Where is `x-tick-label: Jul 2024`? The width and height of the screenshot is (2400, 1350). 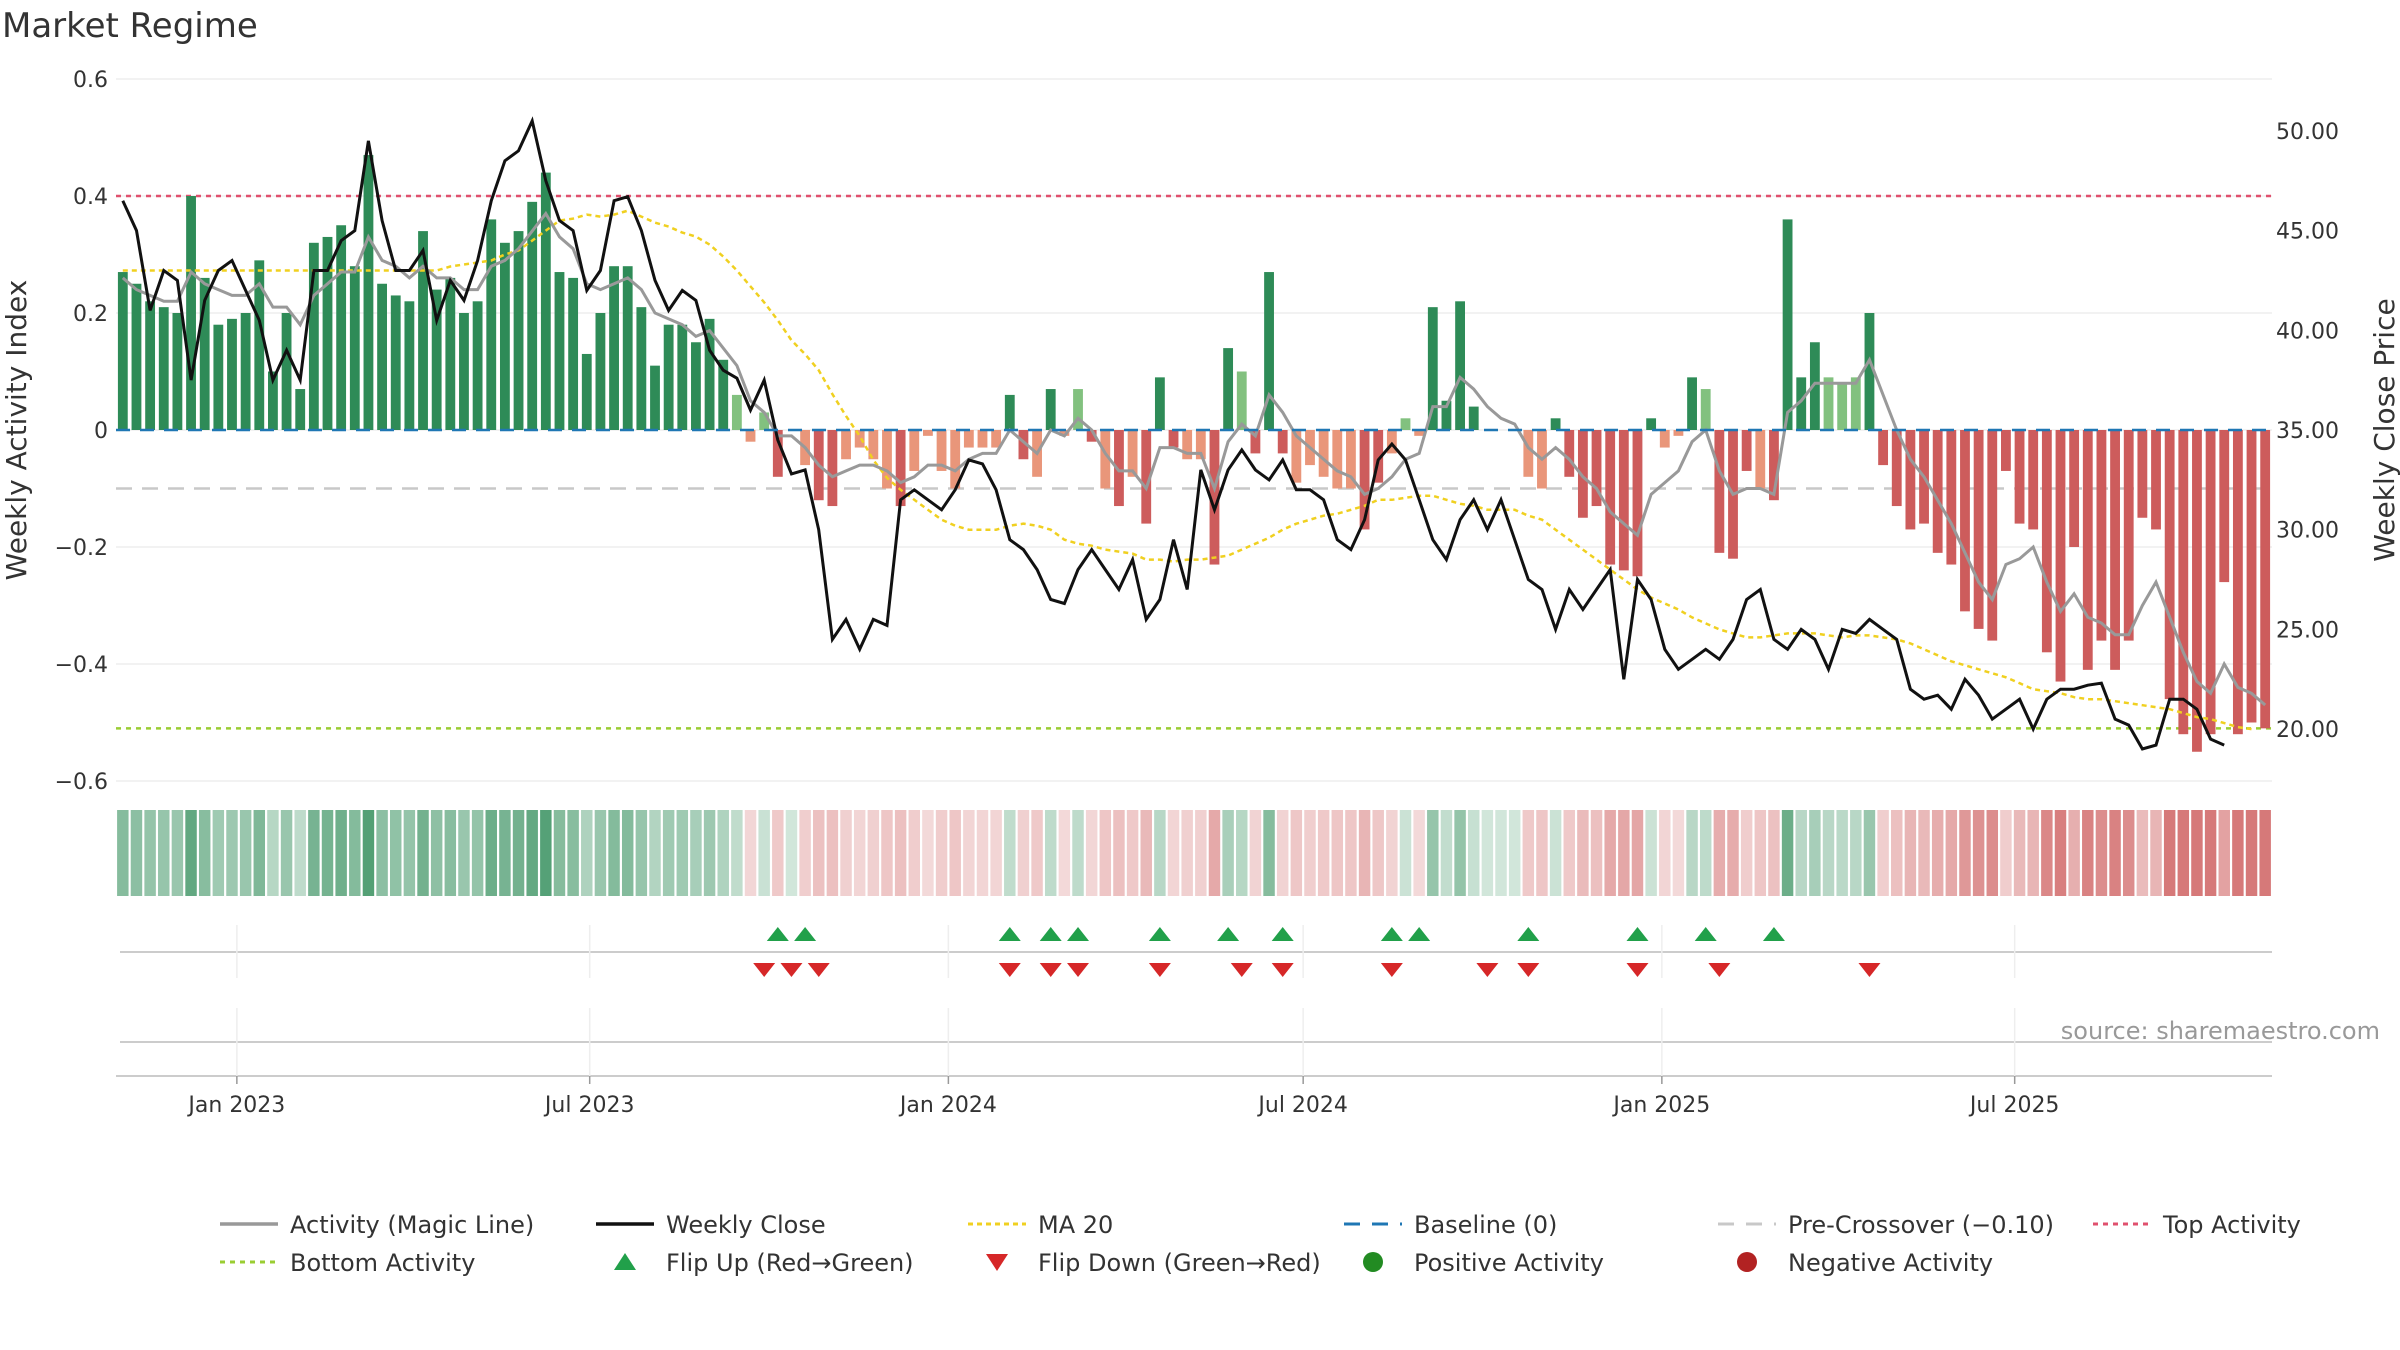
x-tick-label: Jul 2024 is located at coordinates (1302, 1105).